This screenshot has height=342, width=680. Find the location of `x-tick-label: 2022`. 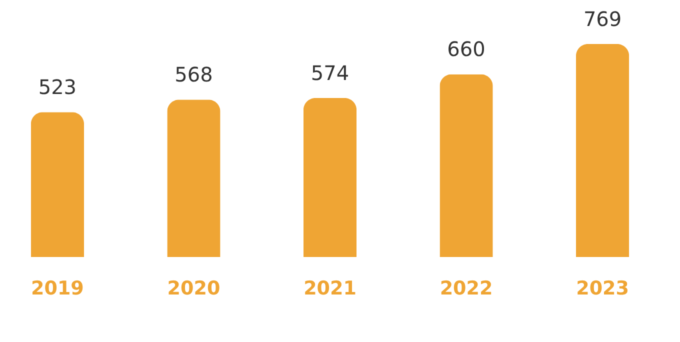

x-tick-label: 2022 is located at coordinates (466, 289).